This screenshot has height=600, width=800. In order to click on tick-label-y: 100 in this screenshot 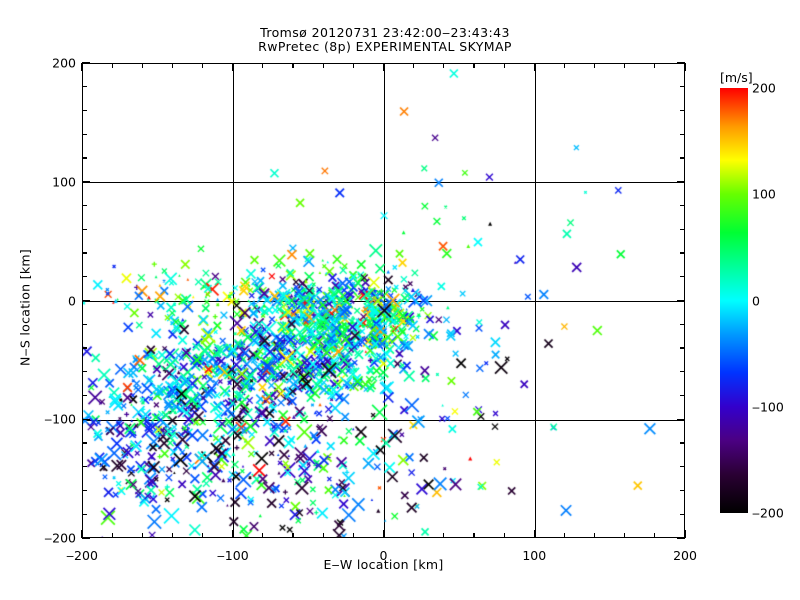, I will do `click(64, 182)`.